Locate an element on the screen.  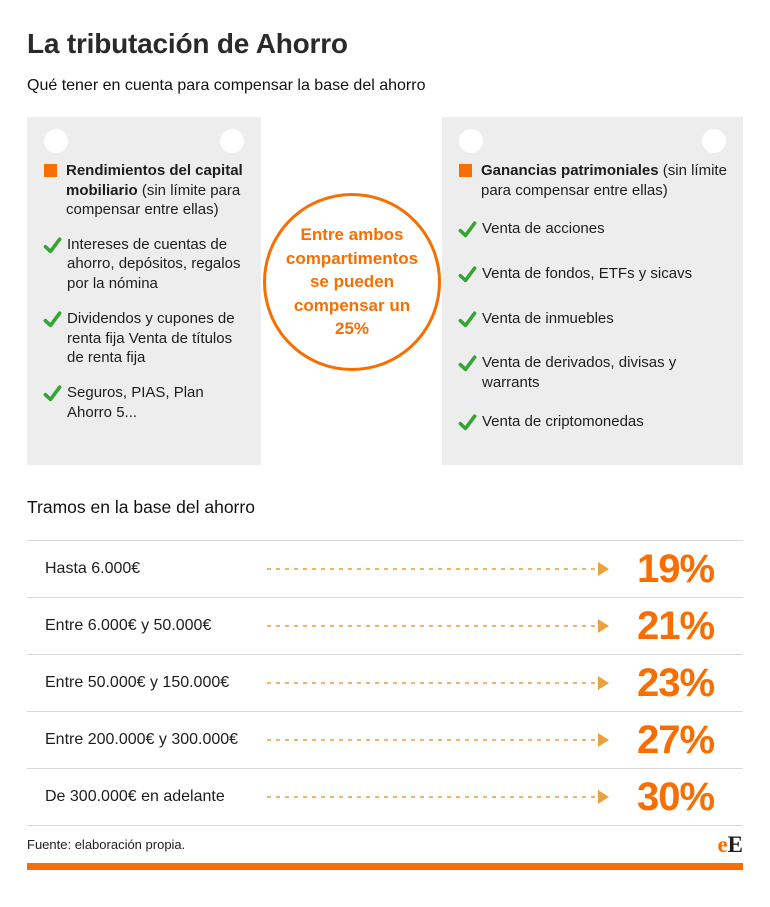
table-row: Entre 200.000€ y 300.000€ 27% is located at coordinates (385, 739).